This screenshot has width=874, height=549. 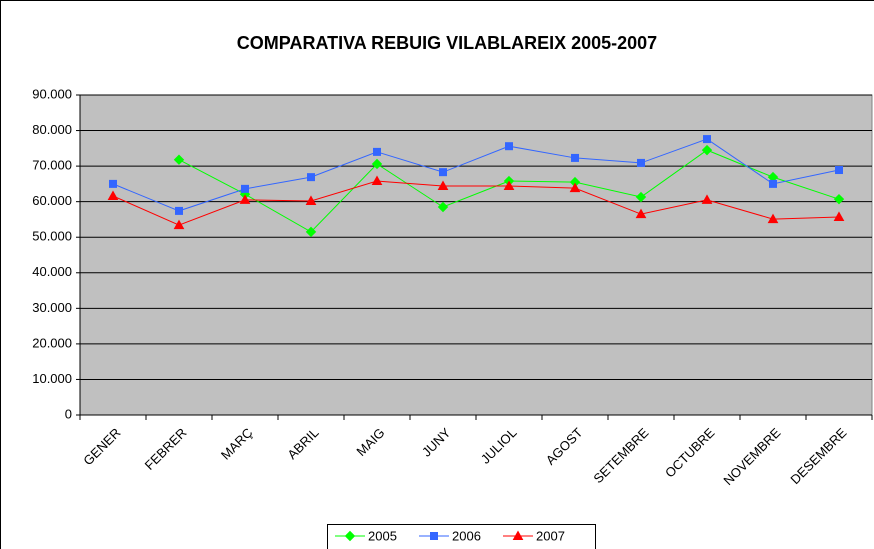 What do you see at coordinates (52, 129) in the screenshot?
I see `y-tick-label: 80.000` at bounding box center [52, 129].